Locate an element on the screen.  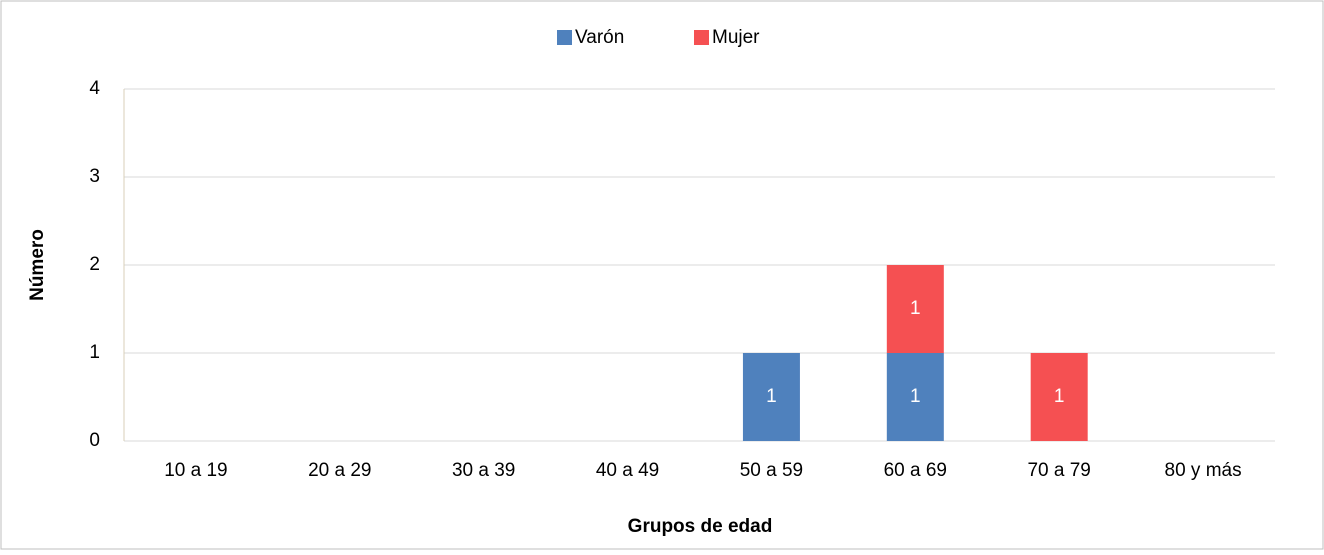
x-axis-label: Grupos de edad is located at coordinates (700, 526).